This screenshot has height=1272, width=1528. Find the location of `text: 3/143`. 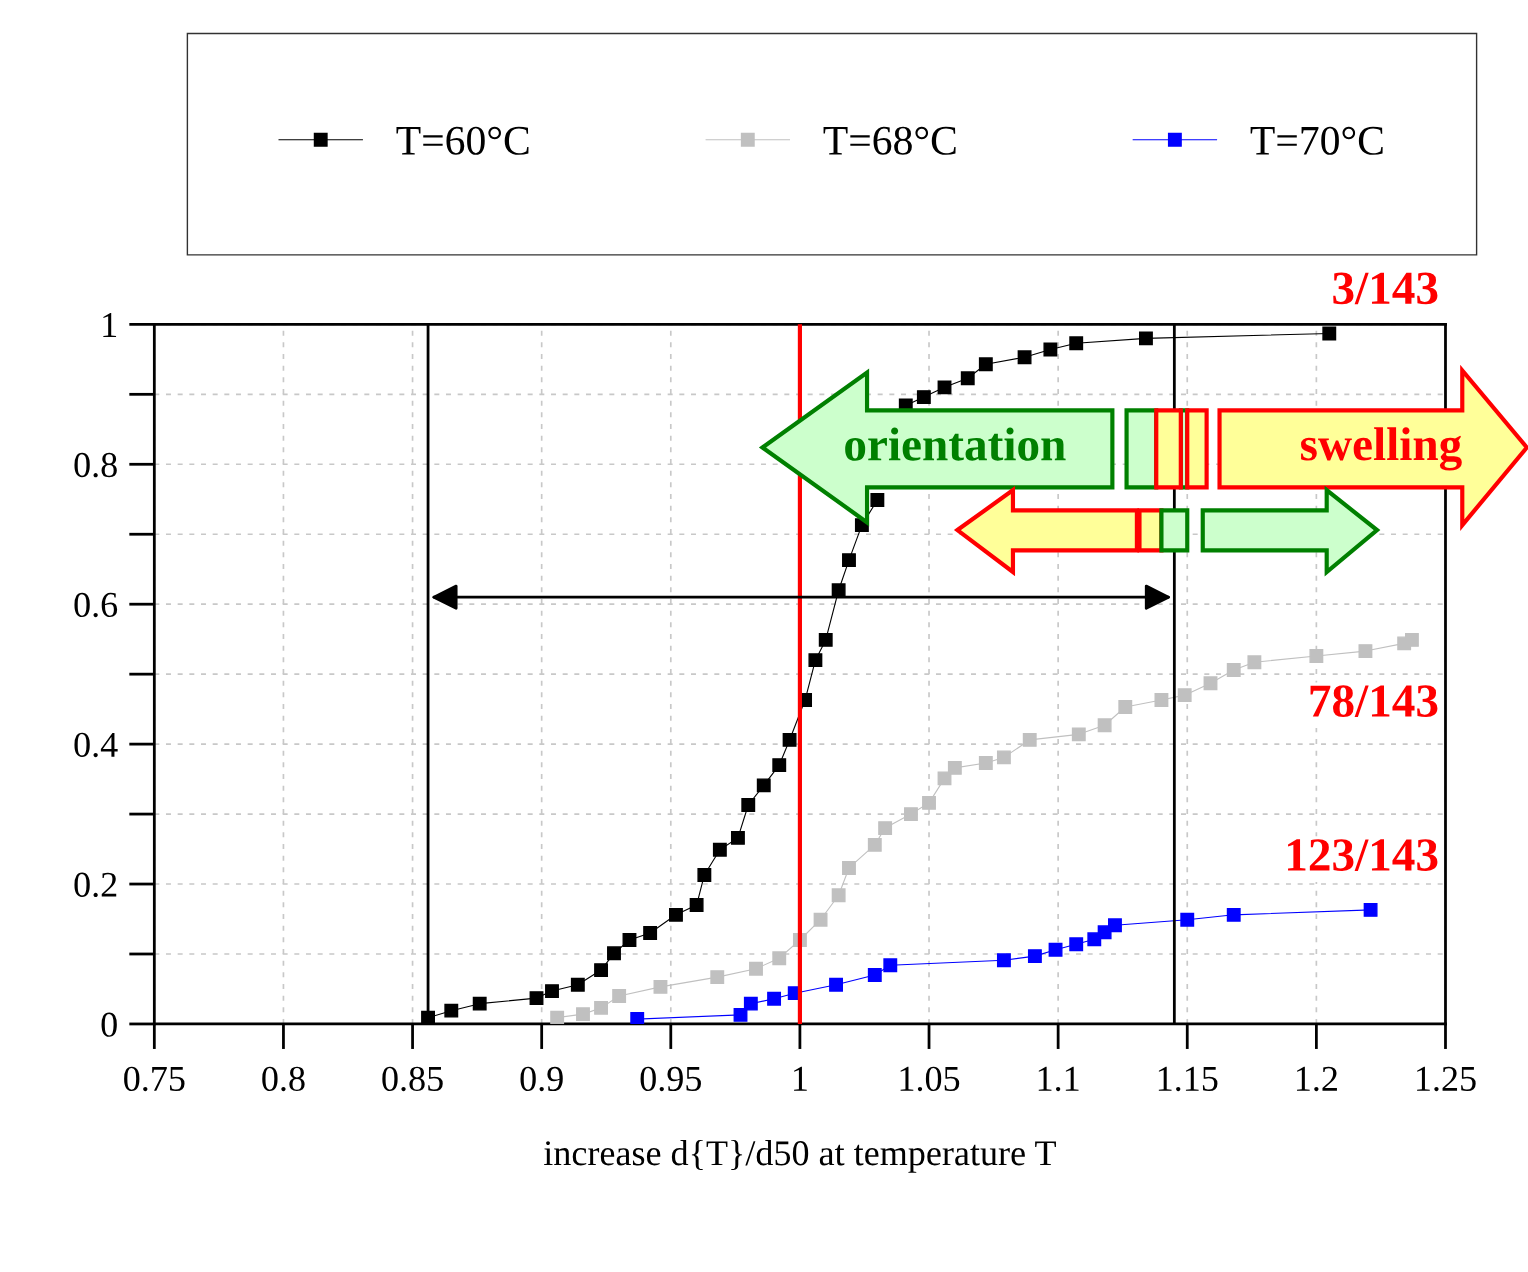

text: 3/143 is located at coordinates (1385, 288).